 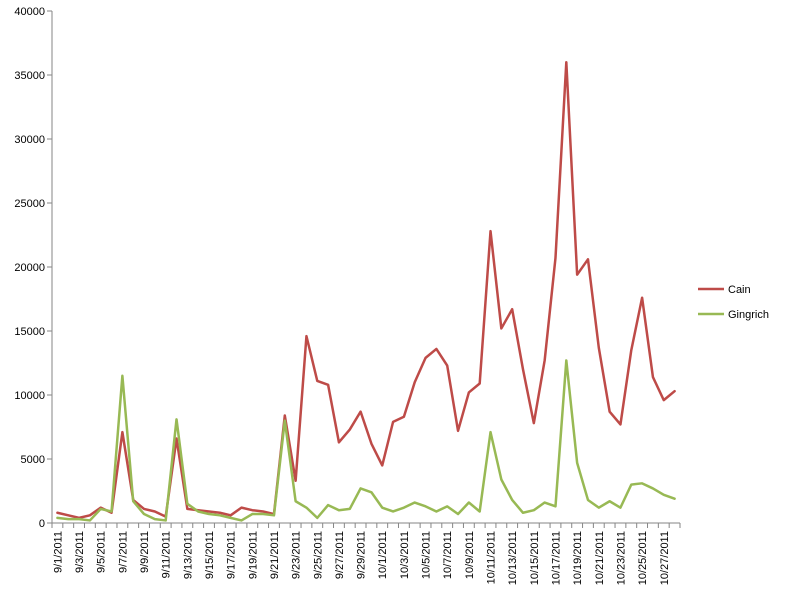 I want to click on x-tick-label: 9/5/2011, so click(x=102, y=552).